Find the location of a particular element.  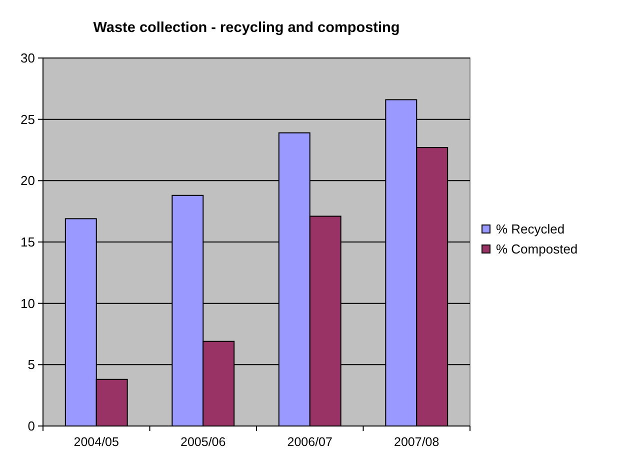

legend-label: % Recycled is located at coordinates (530, 229).